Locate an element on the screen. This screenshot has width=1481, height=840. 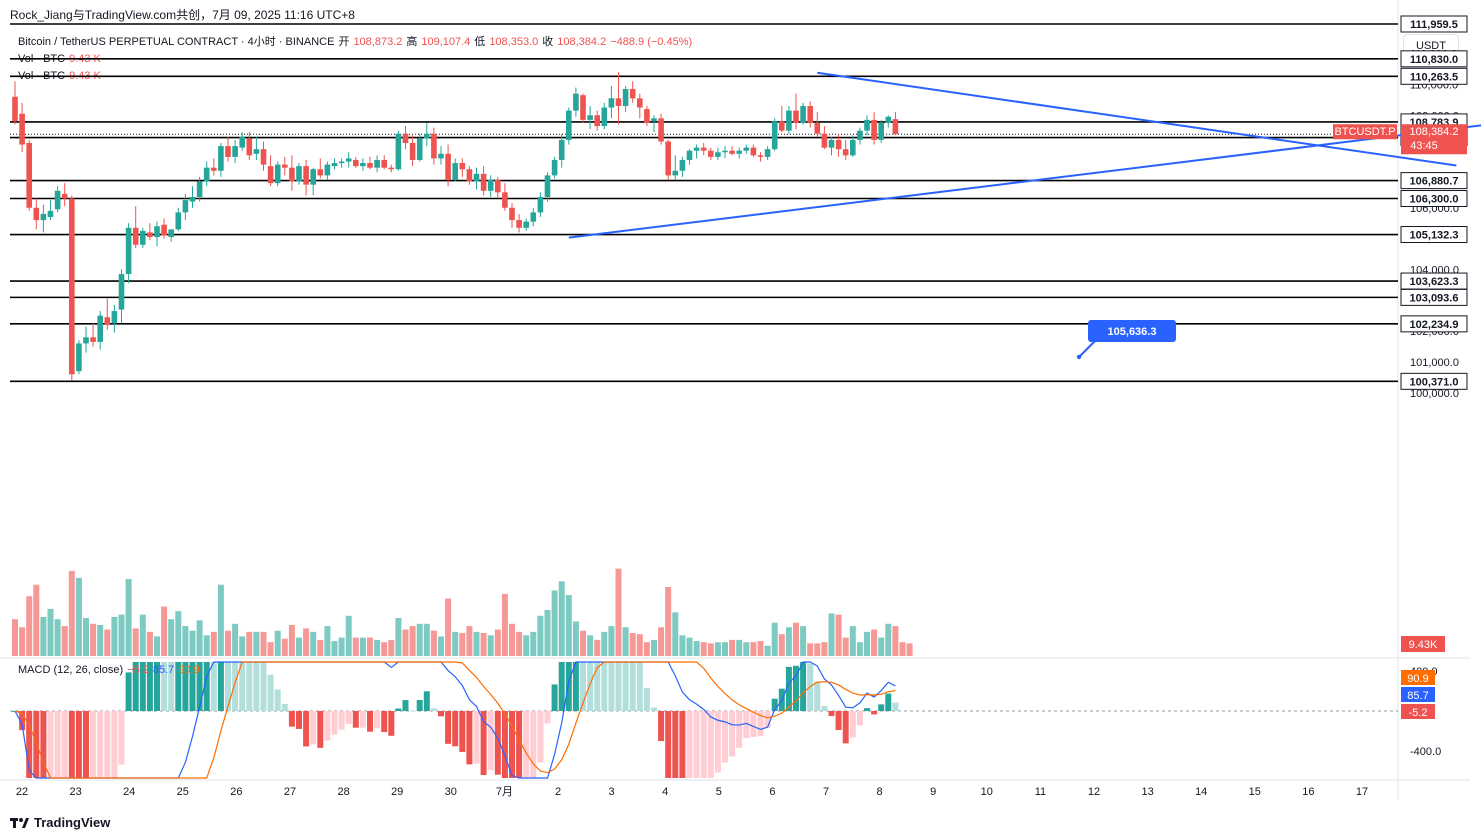
macd-value-label: -5.2 is located at coordinates (1418, 713).